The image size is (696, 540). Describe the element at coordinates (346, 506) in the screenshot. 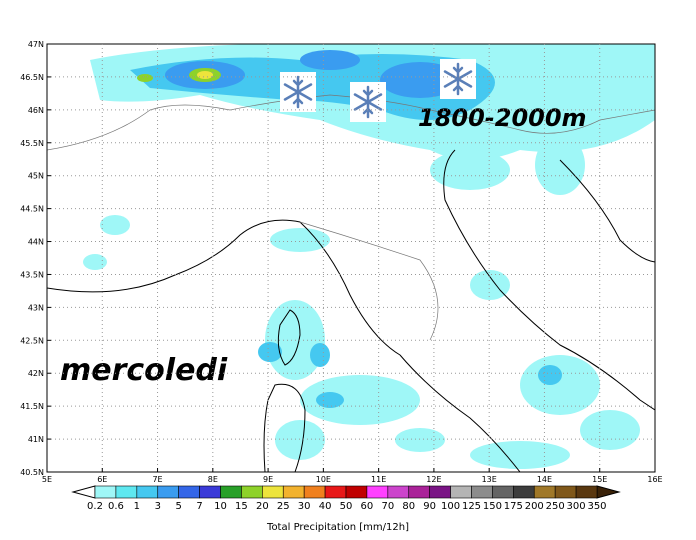

I see `colorbar-label: 50` at that location.